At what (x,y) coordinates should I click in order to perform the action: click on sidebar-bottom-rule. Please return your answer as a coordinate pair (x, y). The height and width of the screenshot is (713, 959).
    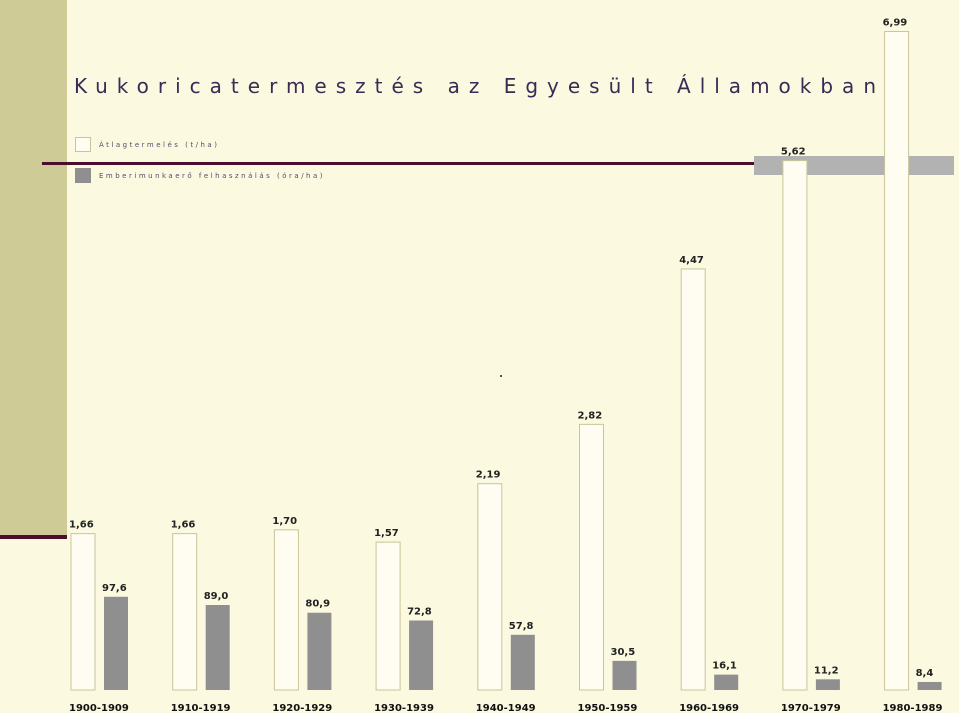
    Looking at the image, I should click on (33, 537).